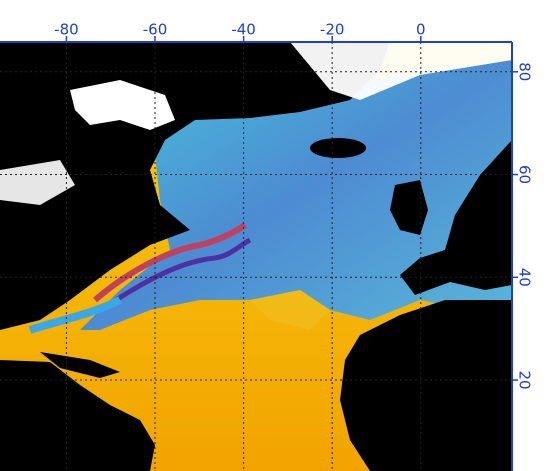 The width and height of the screenshot is (550, 471). What do you see at coordinates (80, 365) in the screenshot?
I see `cuba` at bounding box center [80, 365].